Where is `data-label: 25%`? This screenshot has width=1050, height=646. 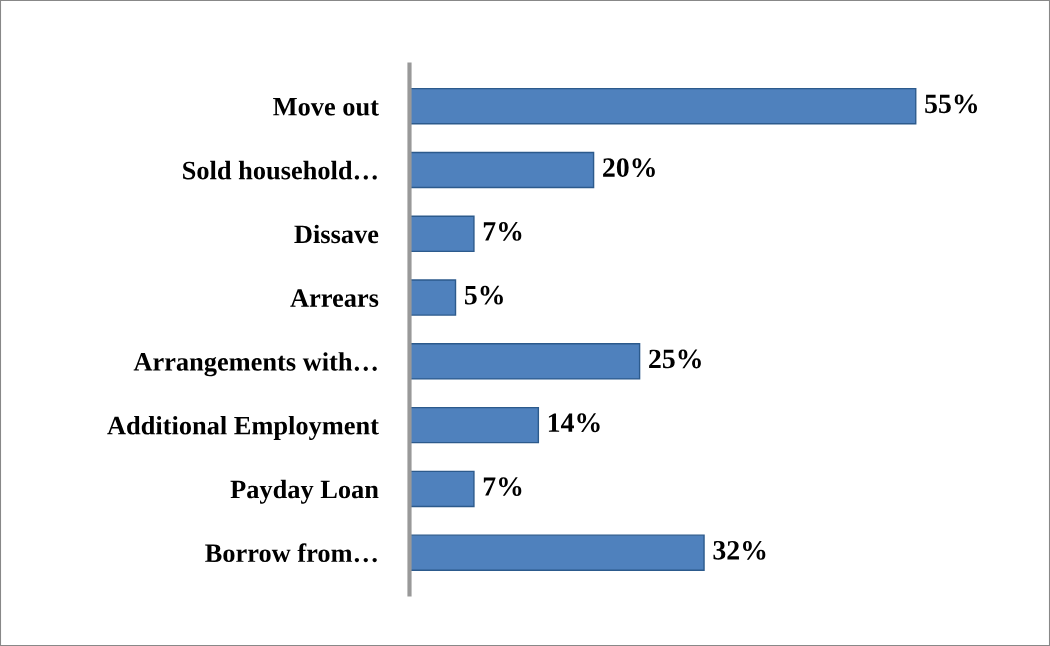
data-label: 25% is located at coordinates (675, 359).